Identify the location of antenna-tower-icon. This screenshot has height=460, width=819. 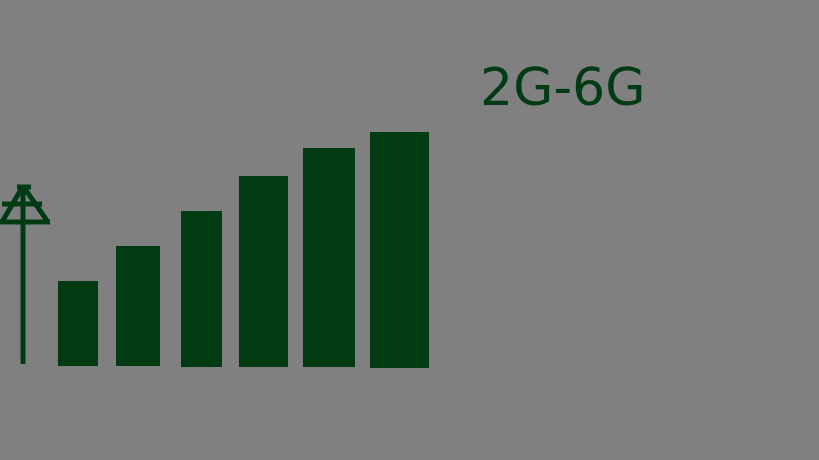
(25, 274).